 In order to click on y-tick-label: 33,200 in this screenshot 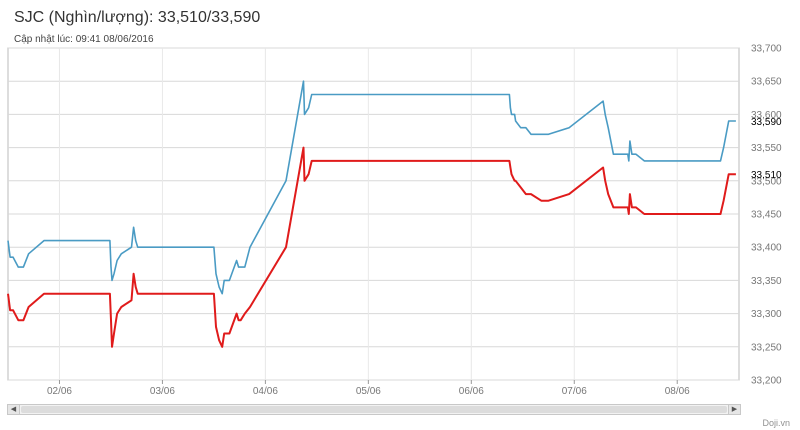, I will do `click(766, 381)`.